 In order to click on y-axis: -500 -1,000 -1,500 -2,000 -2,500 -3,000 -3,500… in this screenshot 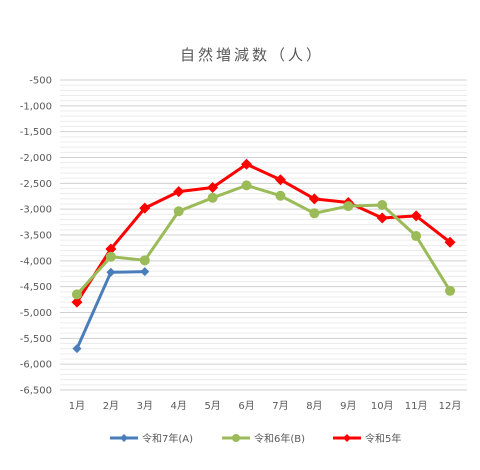, I will do `click(36, 236)`.